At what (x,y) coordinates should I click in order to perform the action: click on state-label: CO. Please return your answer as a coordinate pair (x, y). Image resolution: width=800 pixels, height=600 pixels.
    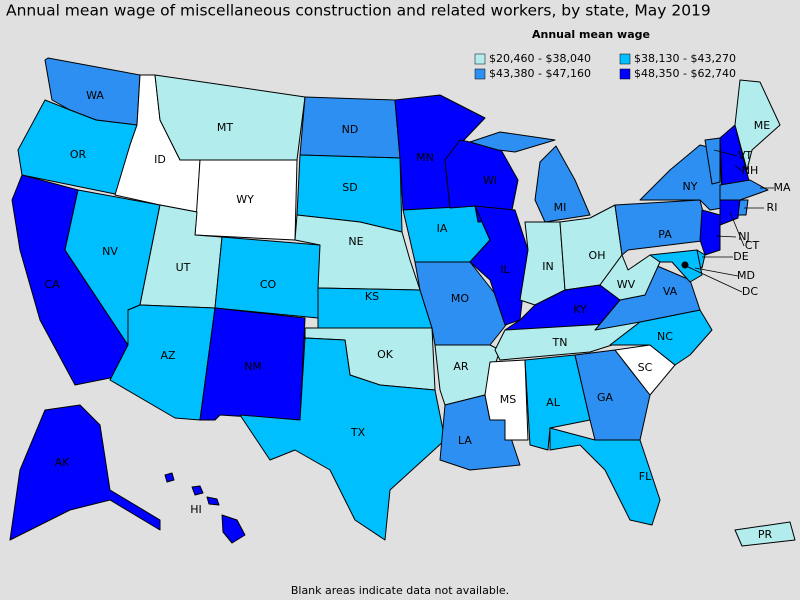
    Looking at the image, I should click on (268, 284).